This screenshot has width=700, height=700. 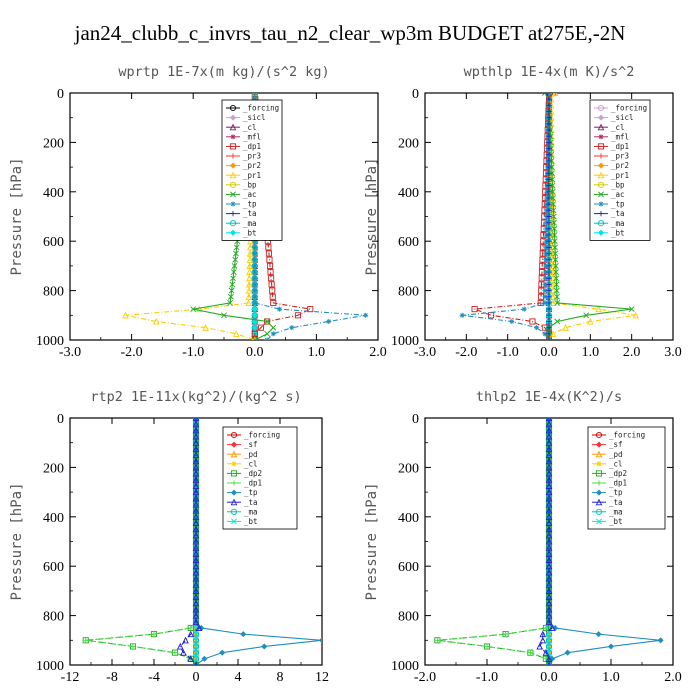 What do you see at coordinates (549, 352) in the screenshot?
I see `x-tick-label: 0.0` at bounding box center [549, 352].